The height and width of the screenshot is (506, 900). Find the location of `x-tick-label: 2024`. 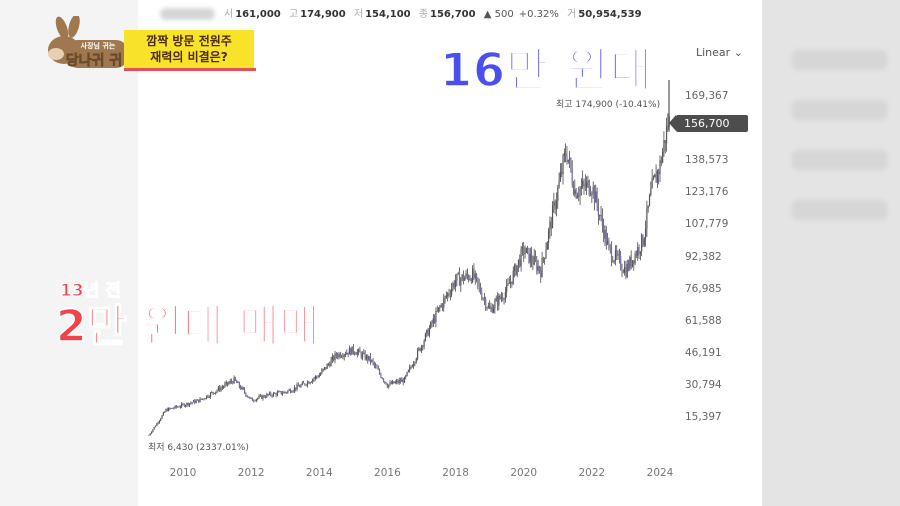

x-tick-label: 2024 is located at coordinates (660, 473).